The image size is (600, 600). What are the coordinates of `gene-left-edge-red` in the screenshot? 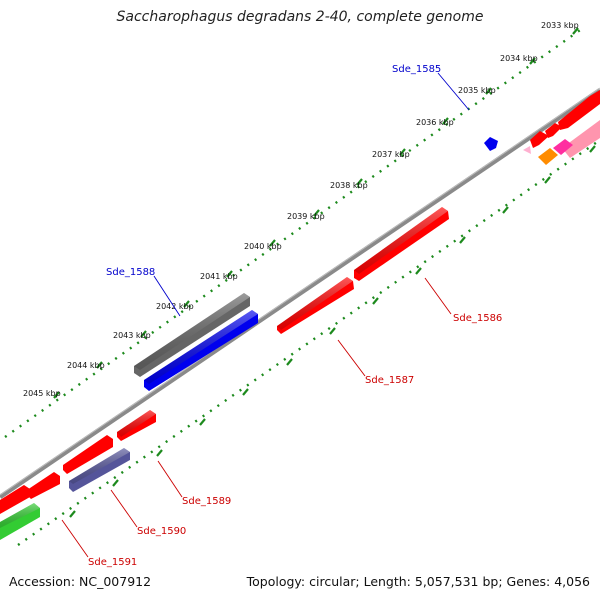 It's located at (15, 499).